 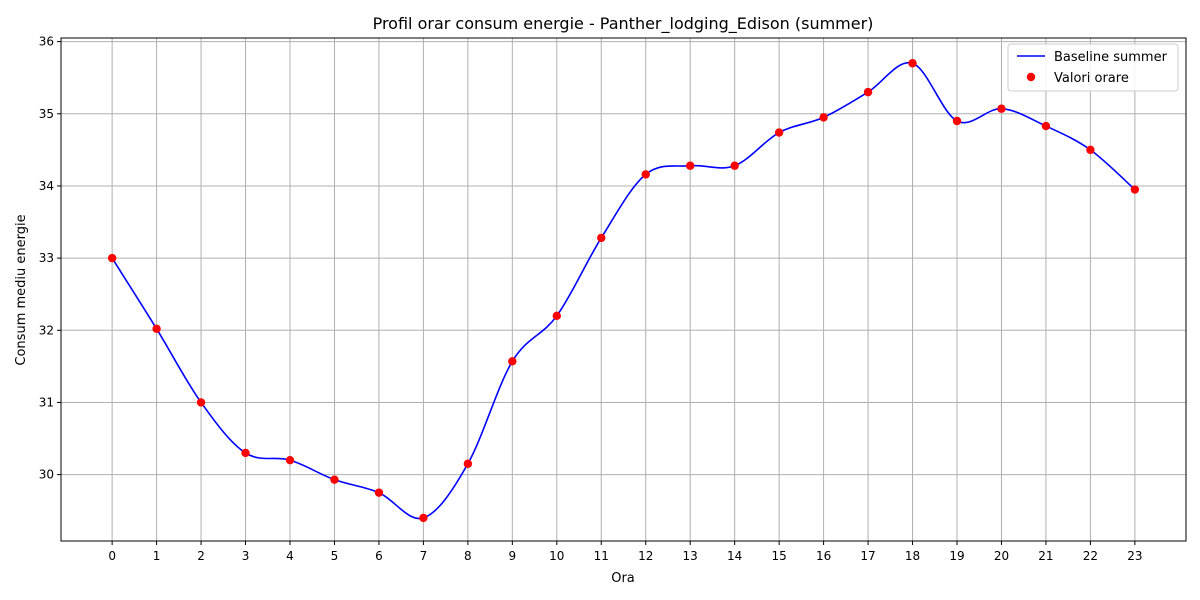 I want to click on x-tick-label: 8, so click(x=468, y=556).